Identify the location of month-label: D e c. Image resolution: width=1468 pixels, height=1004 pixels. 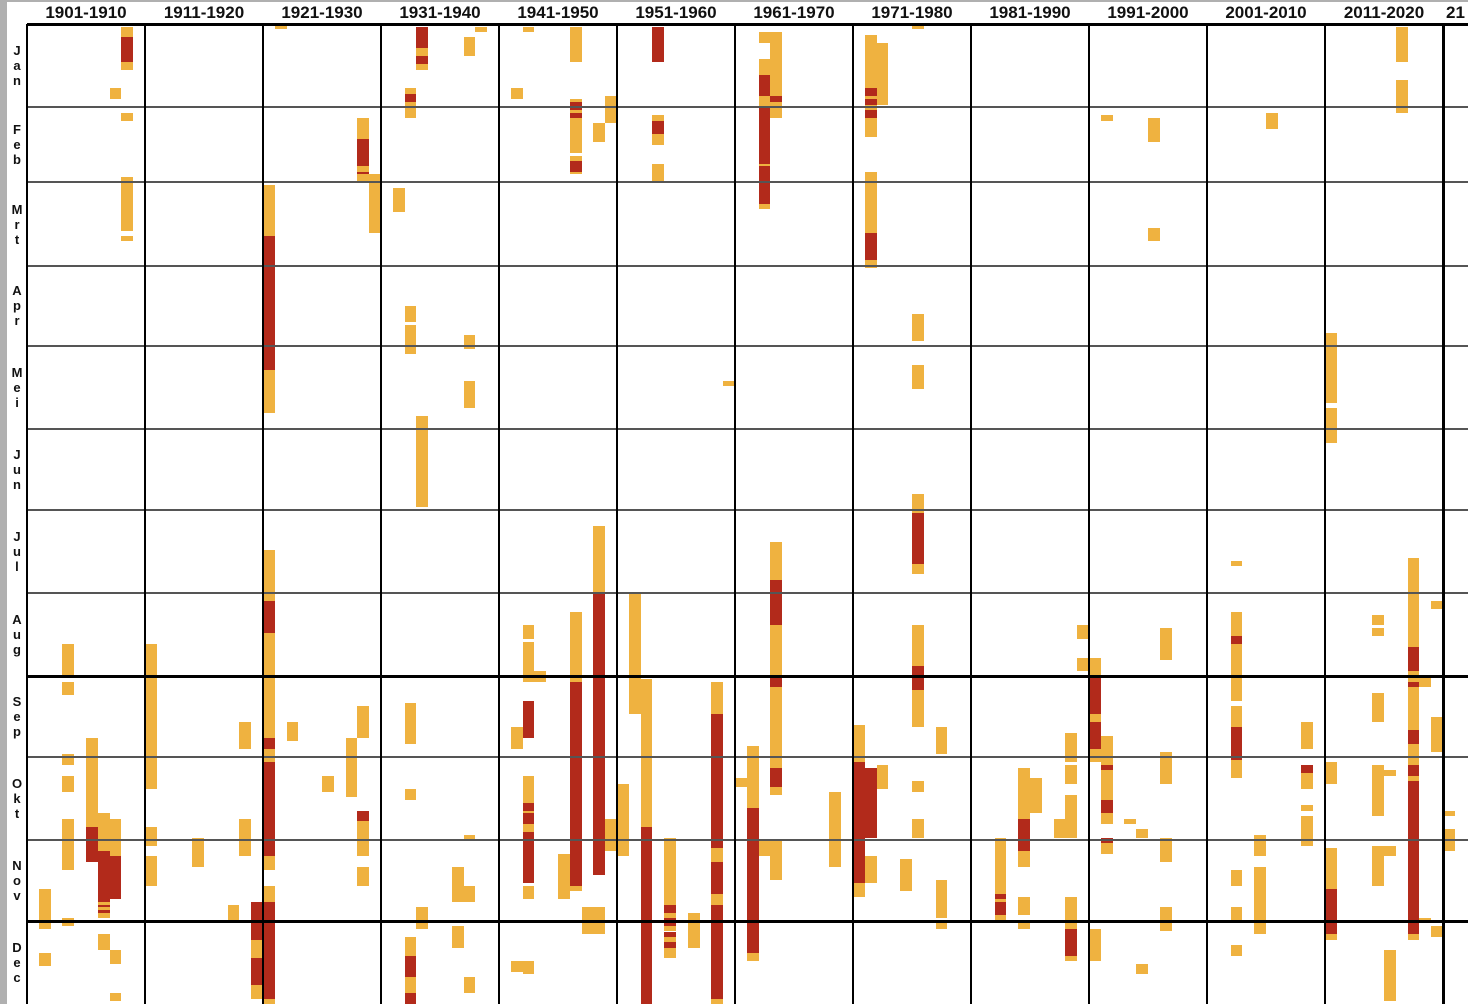
(17, 962).